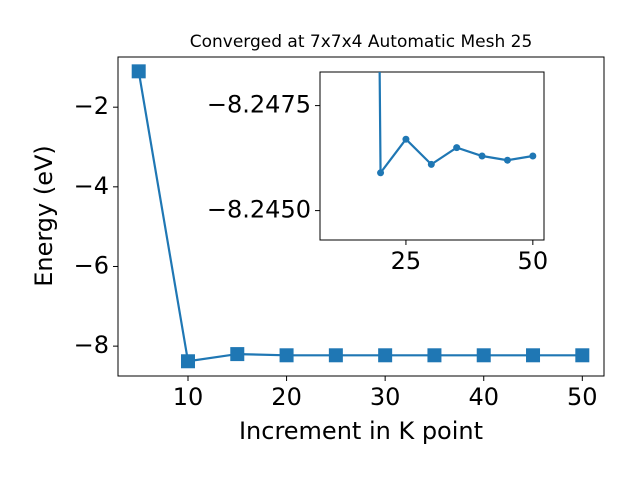 The width and height of the screenshot is (640, 480). Describe the element at coordinates (259, 210) in the screenshot. I see `y-tick-label: −8.2450` at that location.